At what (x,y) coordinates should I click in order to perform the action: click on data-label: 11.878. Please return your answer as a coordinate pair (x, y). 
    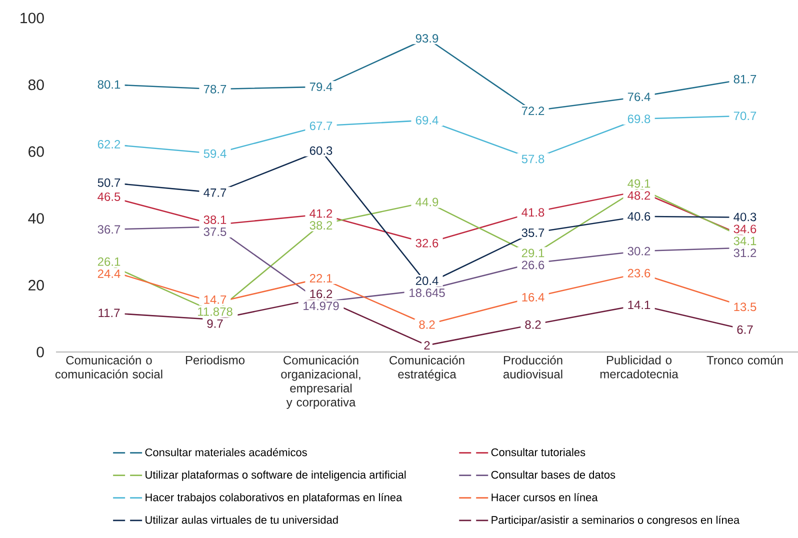
    Looking at the image, I should click on (215, 311).